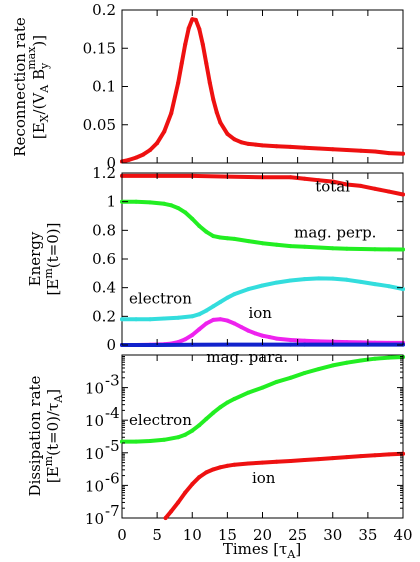  I want to click on x-tick-label: 40, so click(402, 535).